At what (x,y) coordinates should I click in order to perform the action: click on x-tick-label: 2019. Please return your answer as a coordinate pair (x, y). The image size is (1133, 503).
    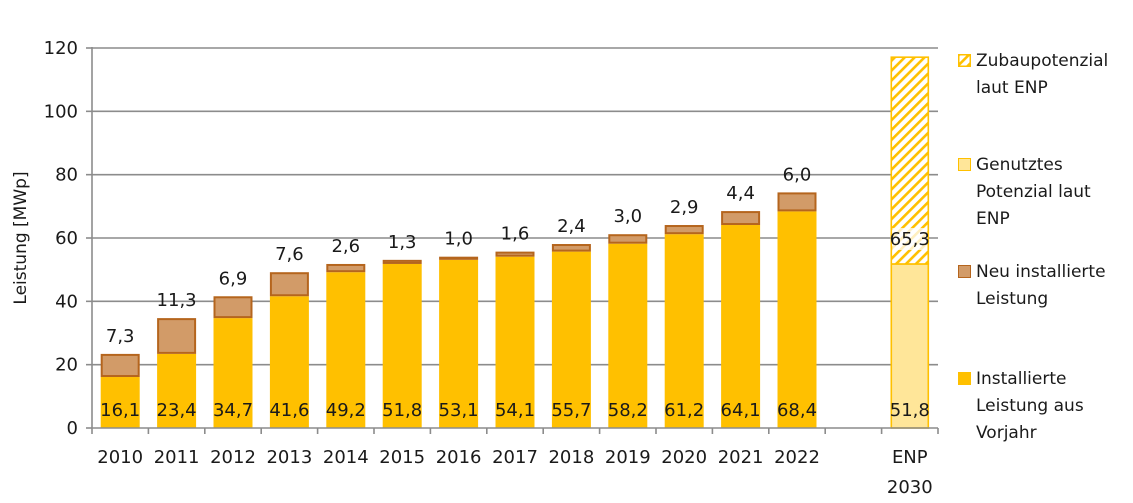
    Looking at the image, I should click on (628, 457).